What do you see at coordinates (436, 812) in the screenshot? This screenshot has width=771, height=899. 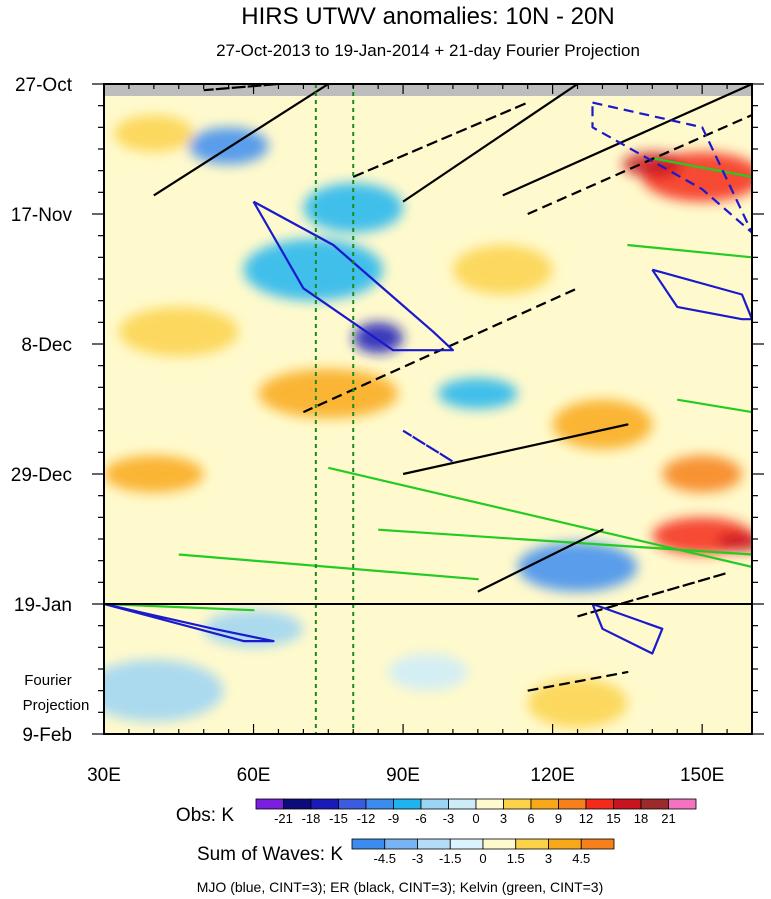 I see `obs-colorbar: Obs: K -21 -18 -15 -12 -9 -6 -3 0 3 6 9 12 15 18 21` at bounding box center [436, 812].